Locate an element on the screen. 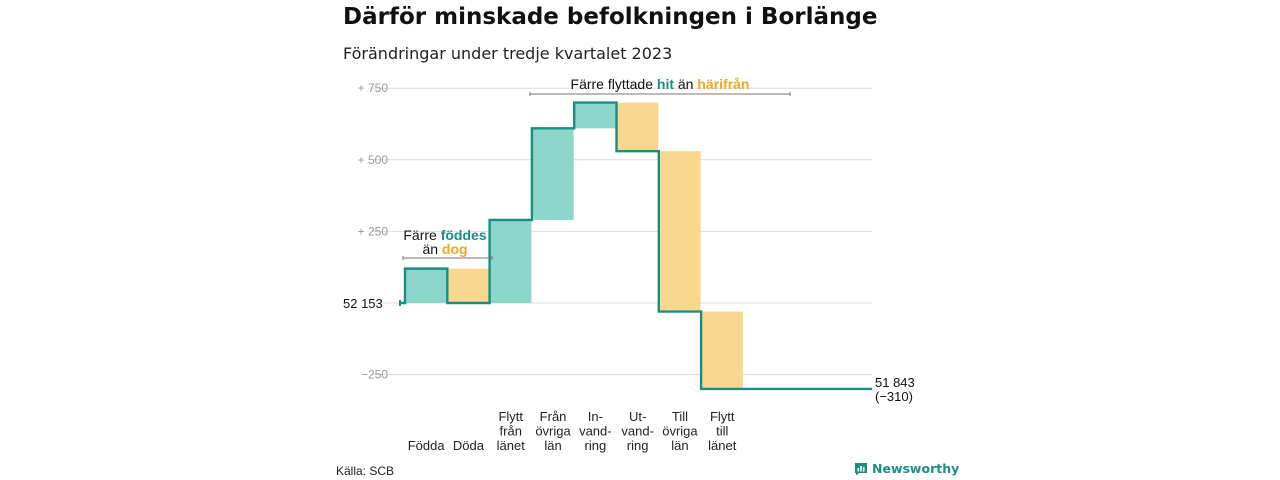 The image size is (1280, 480). chart-title: Därför minskade befolkningen i Borlänge is located at coordinates (610, 17).